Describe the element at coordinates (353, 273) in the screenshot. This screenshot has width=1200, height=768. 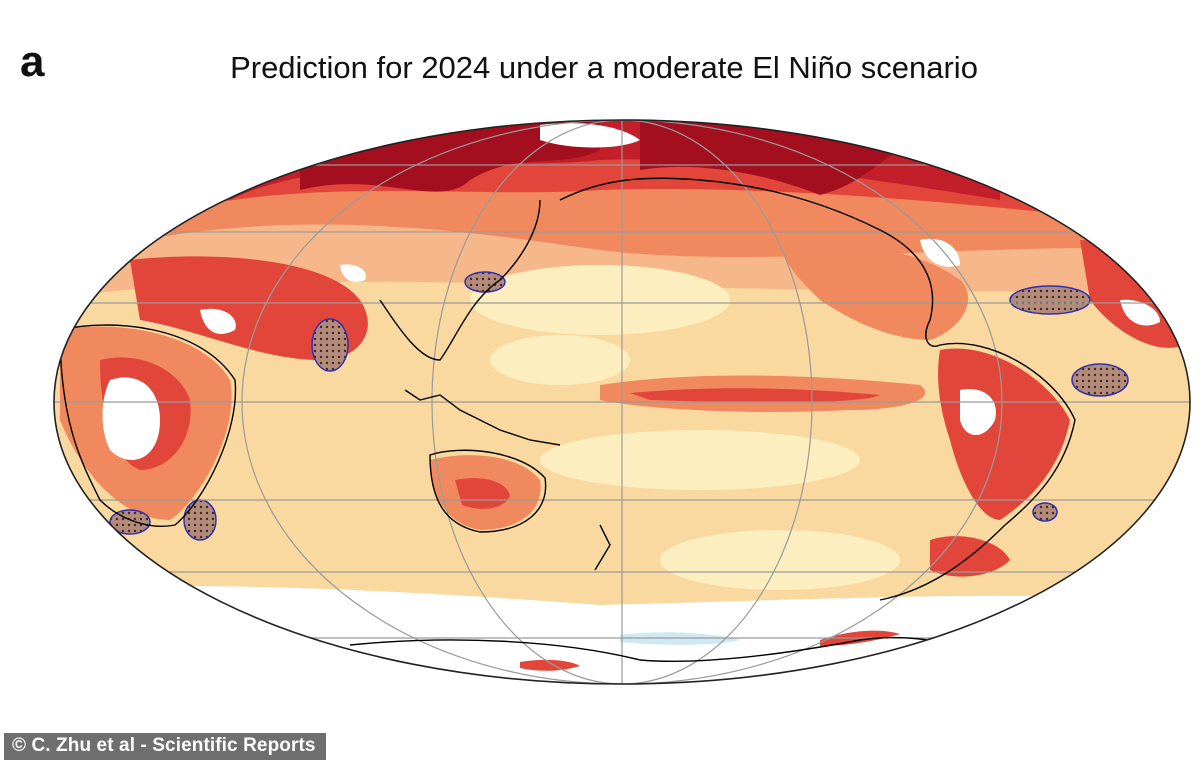
I see `asia-white-patch` at that location.